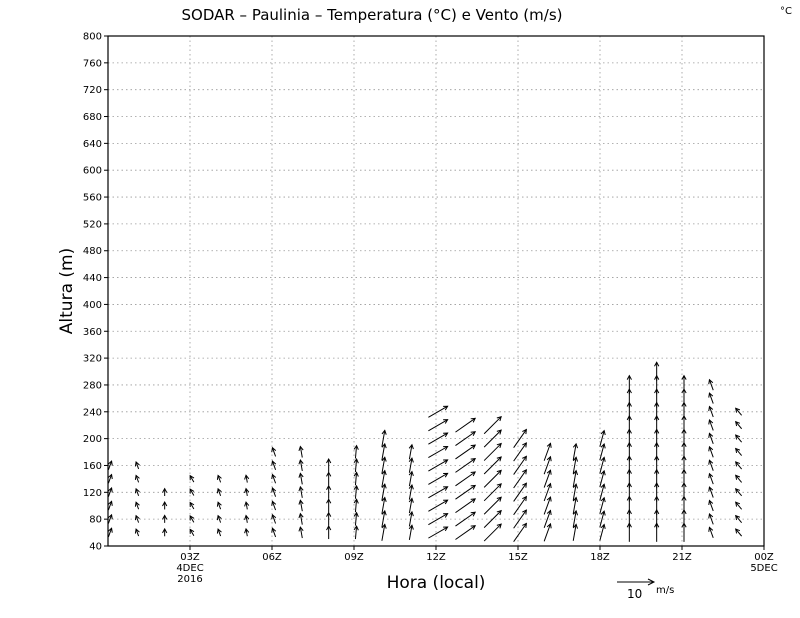  Describe the element at coordinates (92, 412) in the screenshot. I see `y-tick-label: 240` at that location.